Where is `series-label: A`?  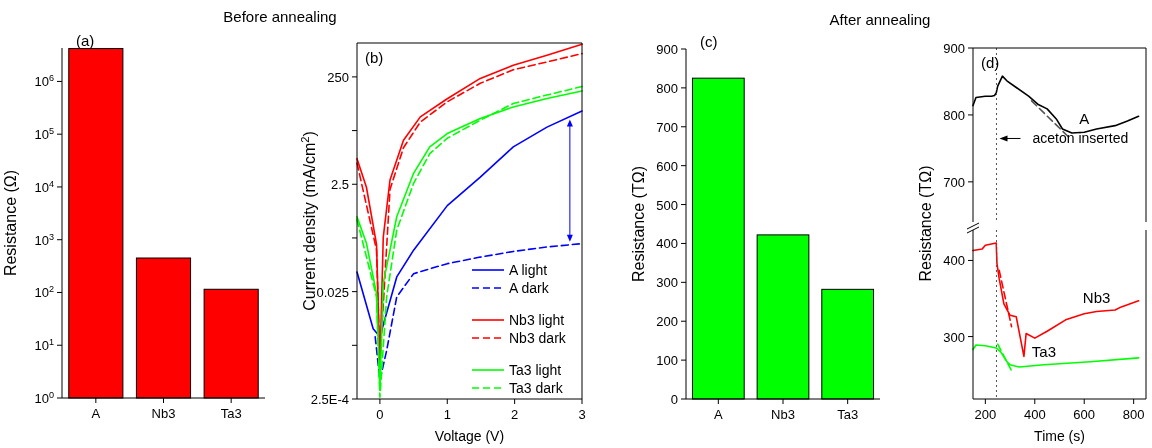 series-label: A is located at coordinates (1084, 119).